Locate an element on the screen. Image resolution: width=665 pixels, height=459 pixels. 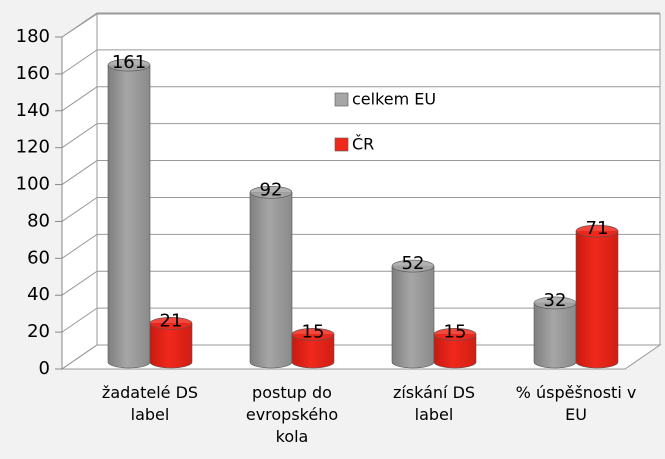
x-tick-label: % úspěšnosti v EU is located at coordinates (576, 403).